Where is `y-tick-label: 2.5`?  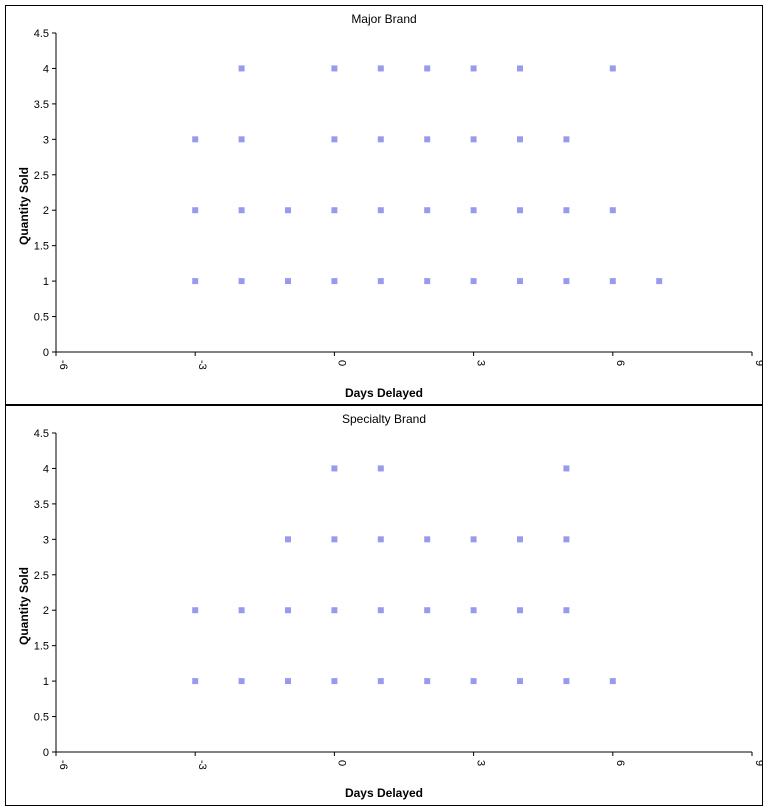
y-tick-label: 2.5 is located at coordinates (41, 576).